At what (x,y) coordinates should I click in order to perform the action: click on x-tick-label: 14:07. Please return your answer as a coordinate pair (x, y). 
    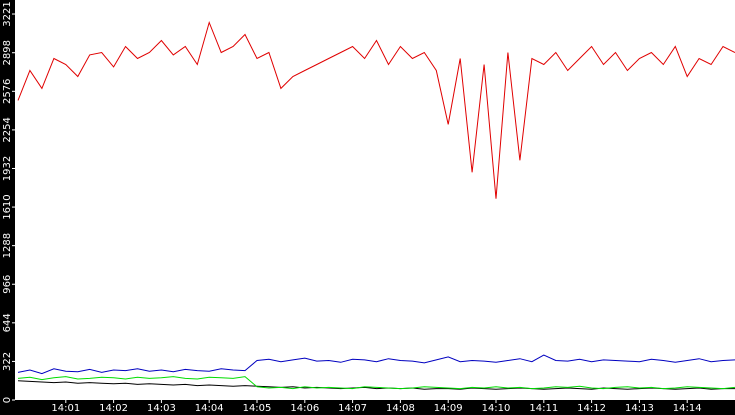
    Looking at the image, I should click on (352, 408).